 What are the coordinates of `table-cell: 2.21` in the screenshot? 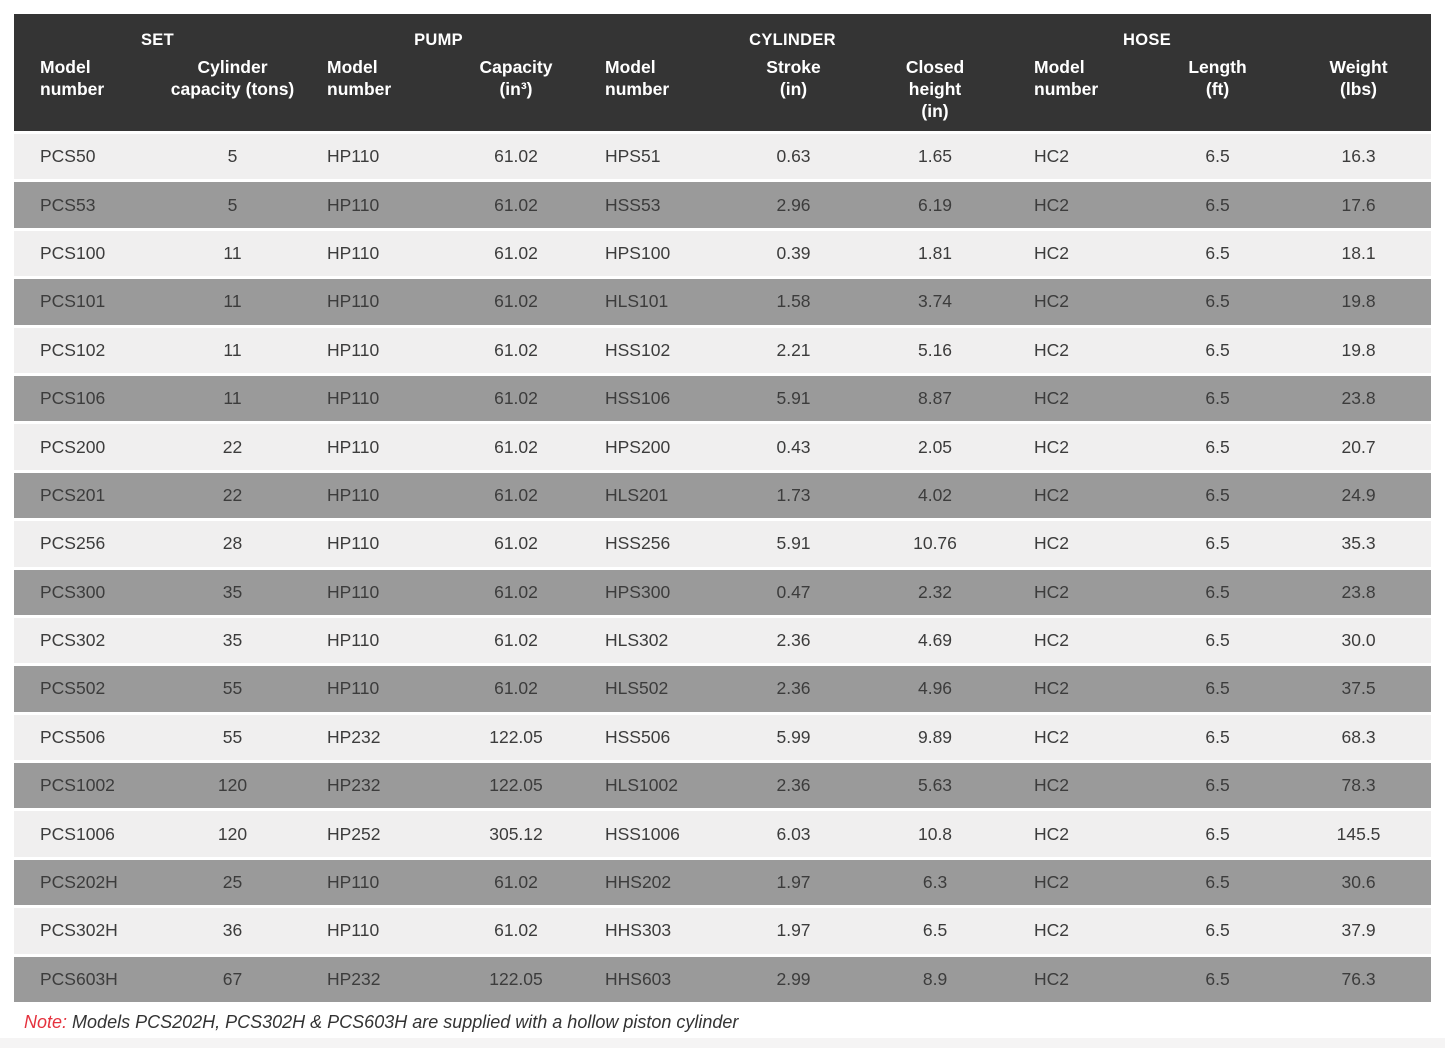 It's located at (793, 348).